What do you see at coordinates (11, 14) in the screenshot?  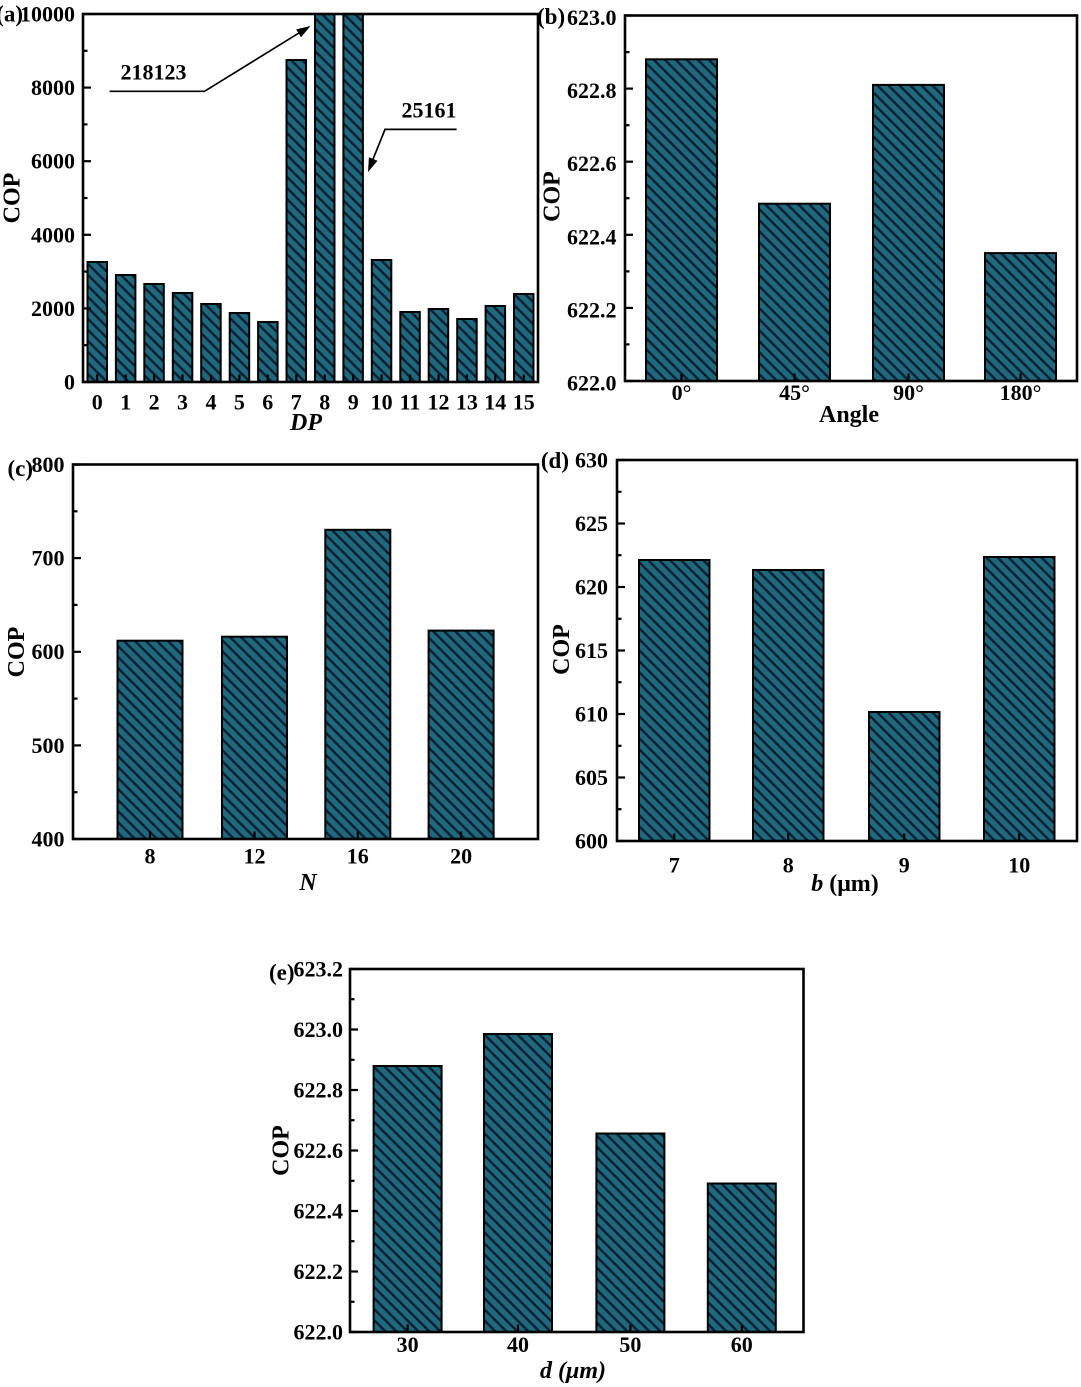 I see `svg-text: (a)` at bounding box center [11, 14].